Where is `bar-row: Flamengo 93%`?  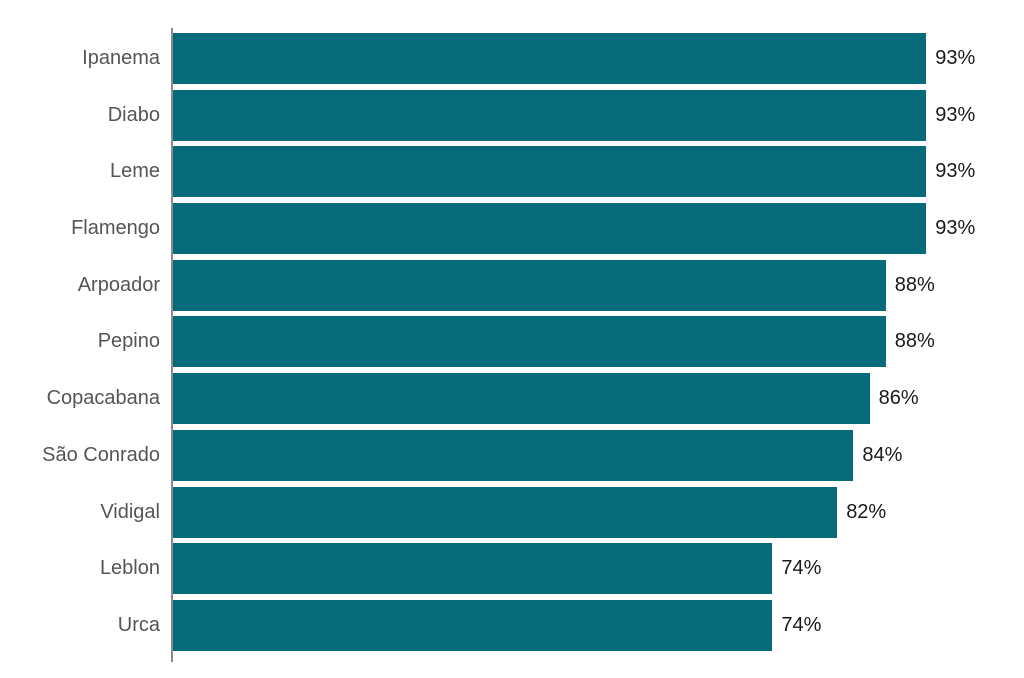 bar-row: Flamengo 93% is located at coordinates (512, 231).